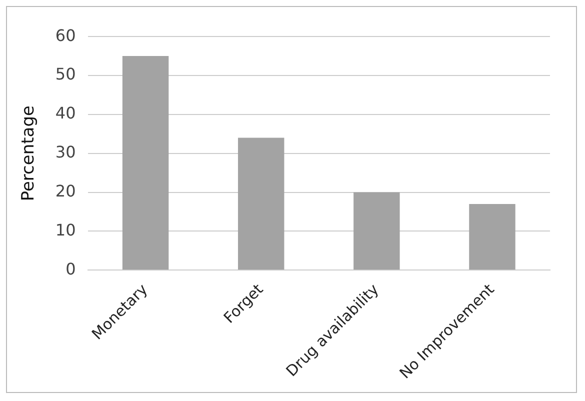 The height and width of the screenshot is (401, 585). What do you see at coordinates (65, 74) in the screenshot?
I see `y-tick-label: 50` at bounding box center [65, 74].